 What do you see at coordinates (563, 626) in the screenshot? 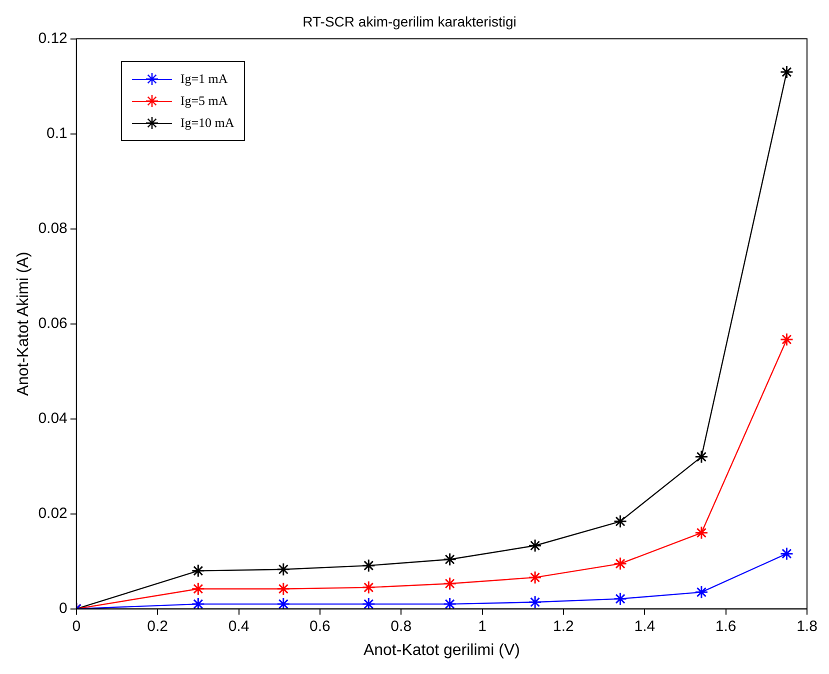
I see `x-tick-label: 1.2` at bounding box center [563, 626].